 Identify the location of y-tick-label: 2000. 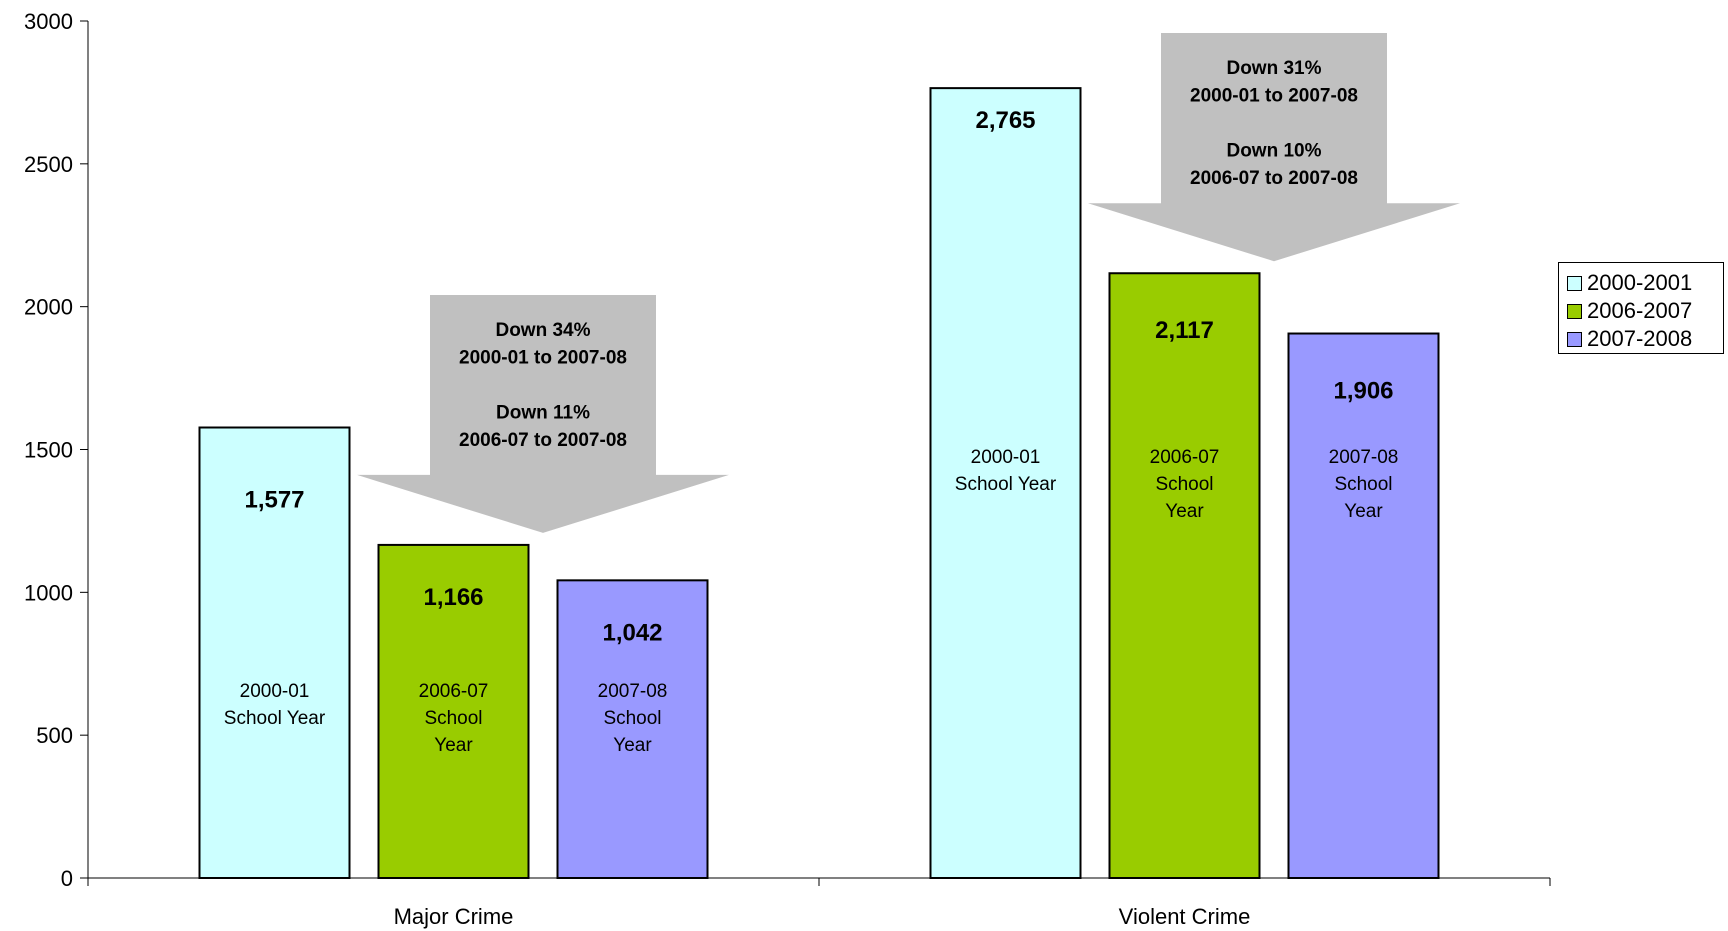
(48, 307).